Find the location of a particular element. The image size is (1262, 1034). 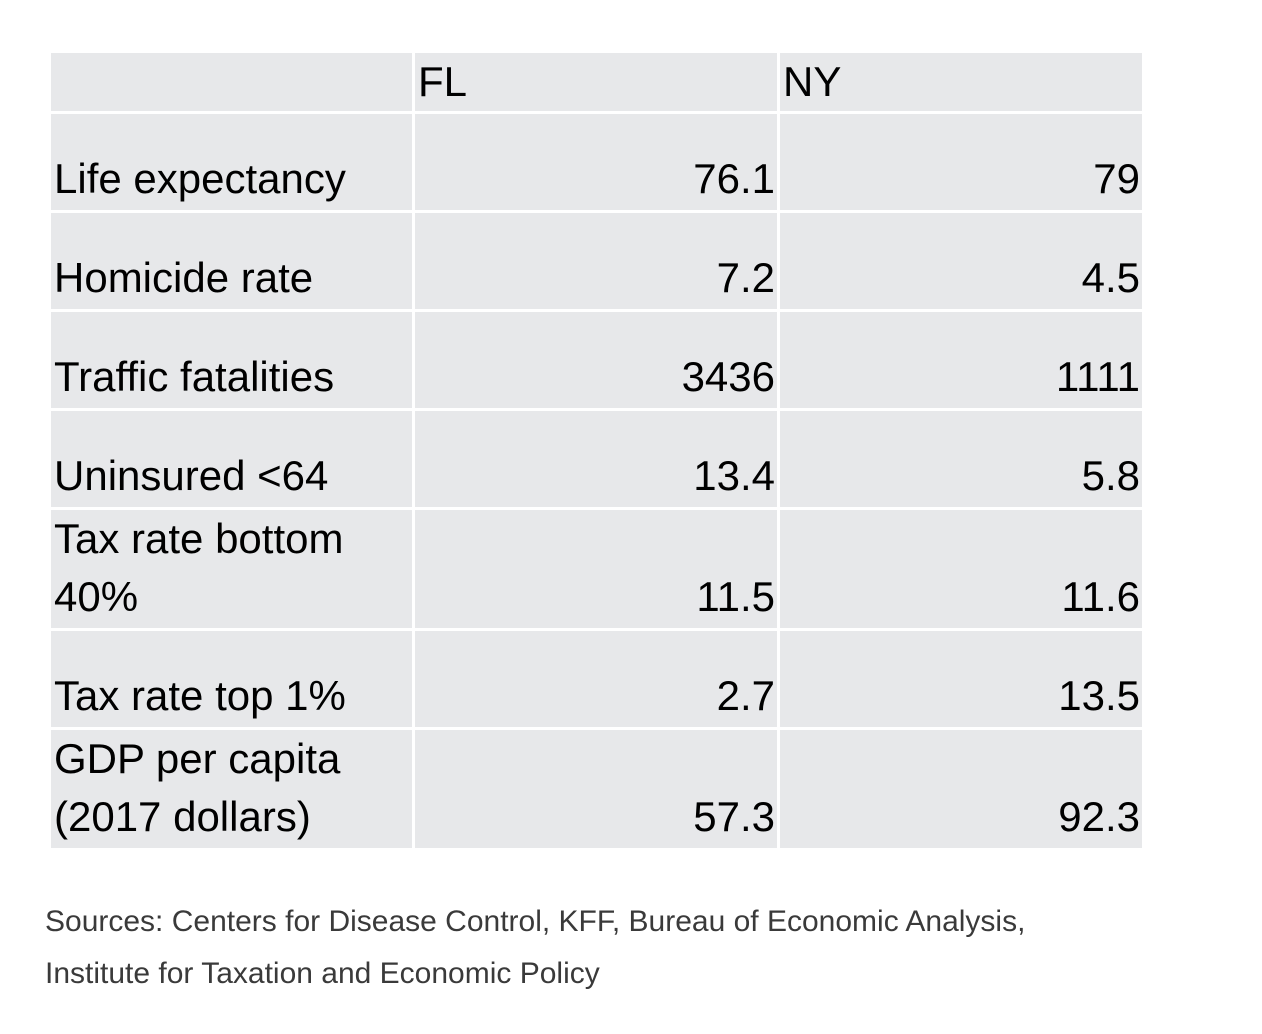

row-label: Homicide rate is located at coordinates (231, 261).